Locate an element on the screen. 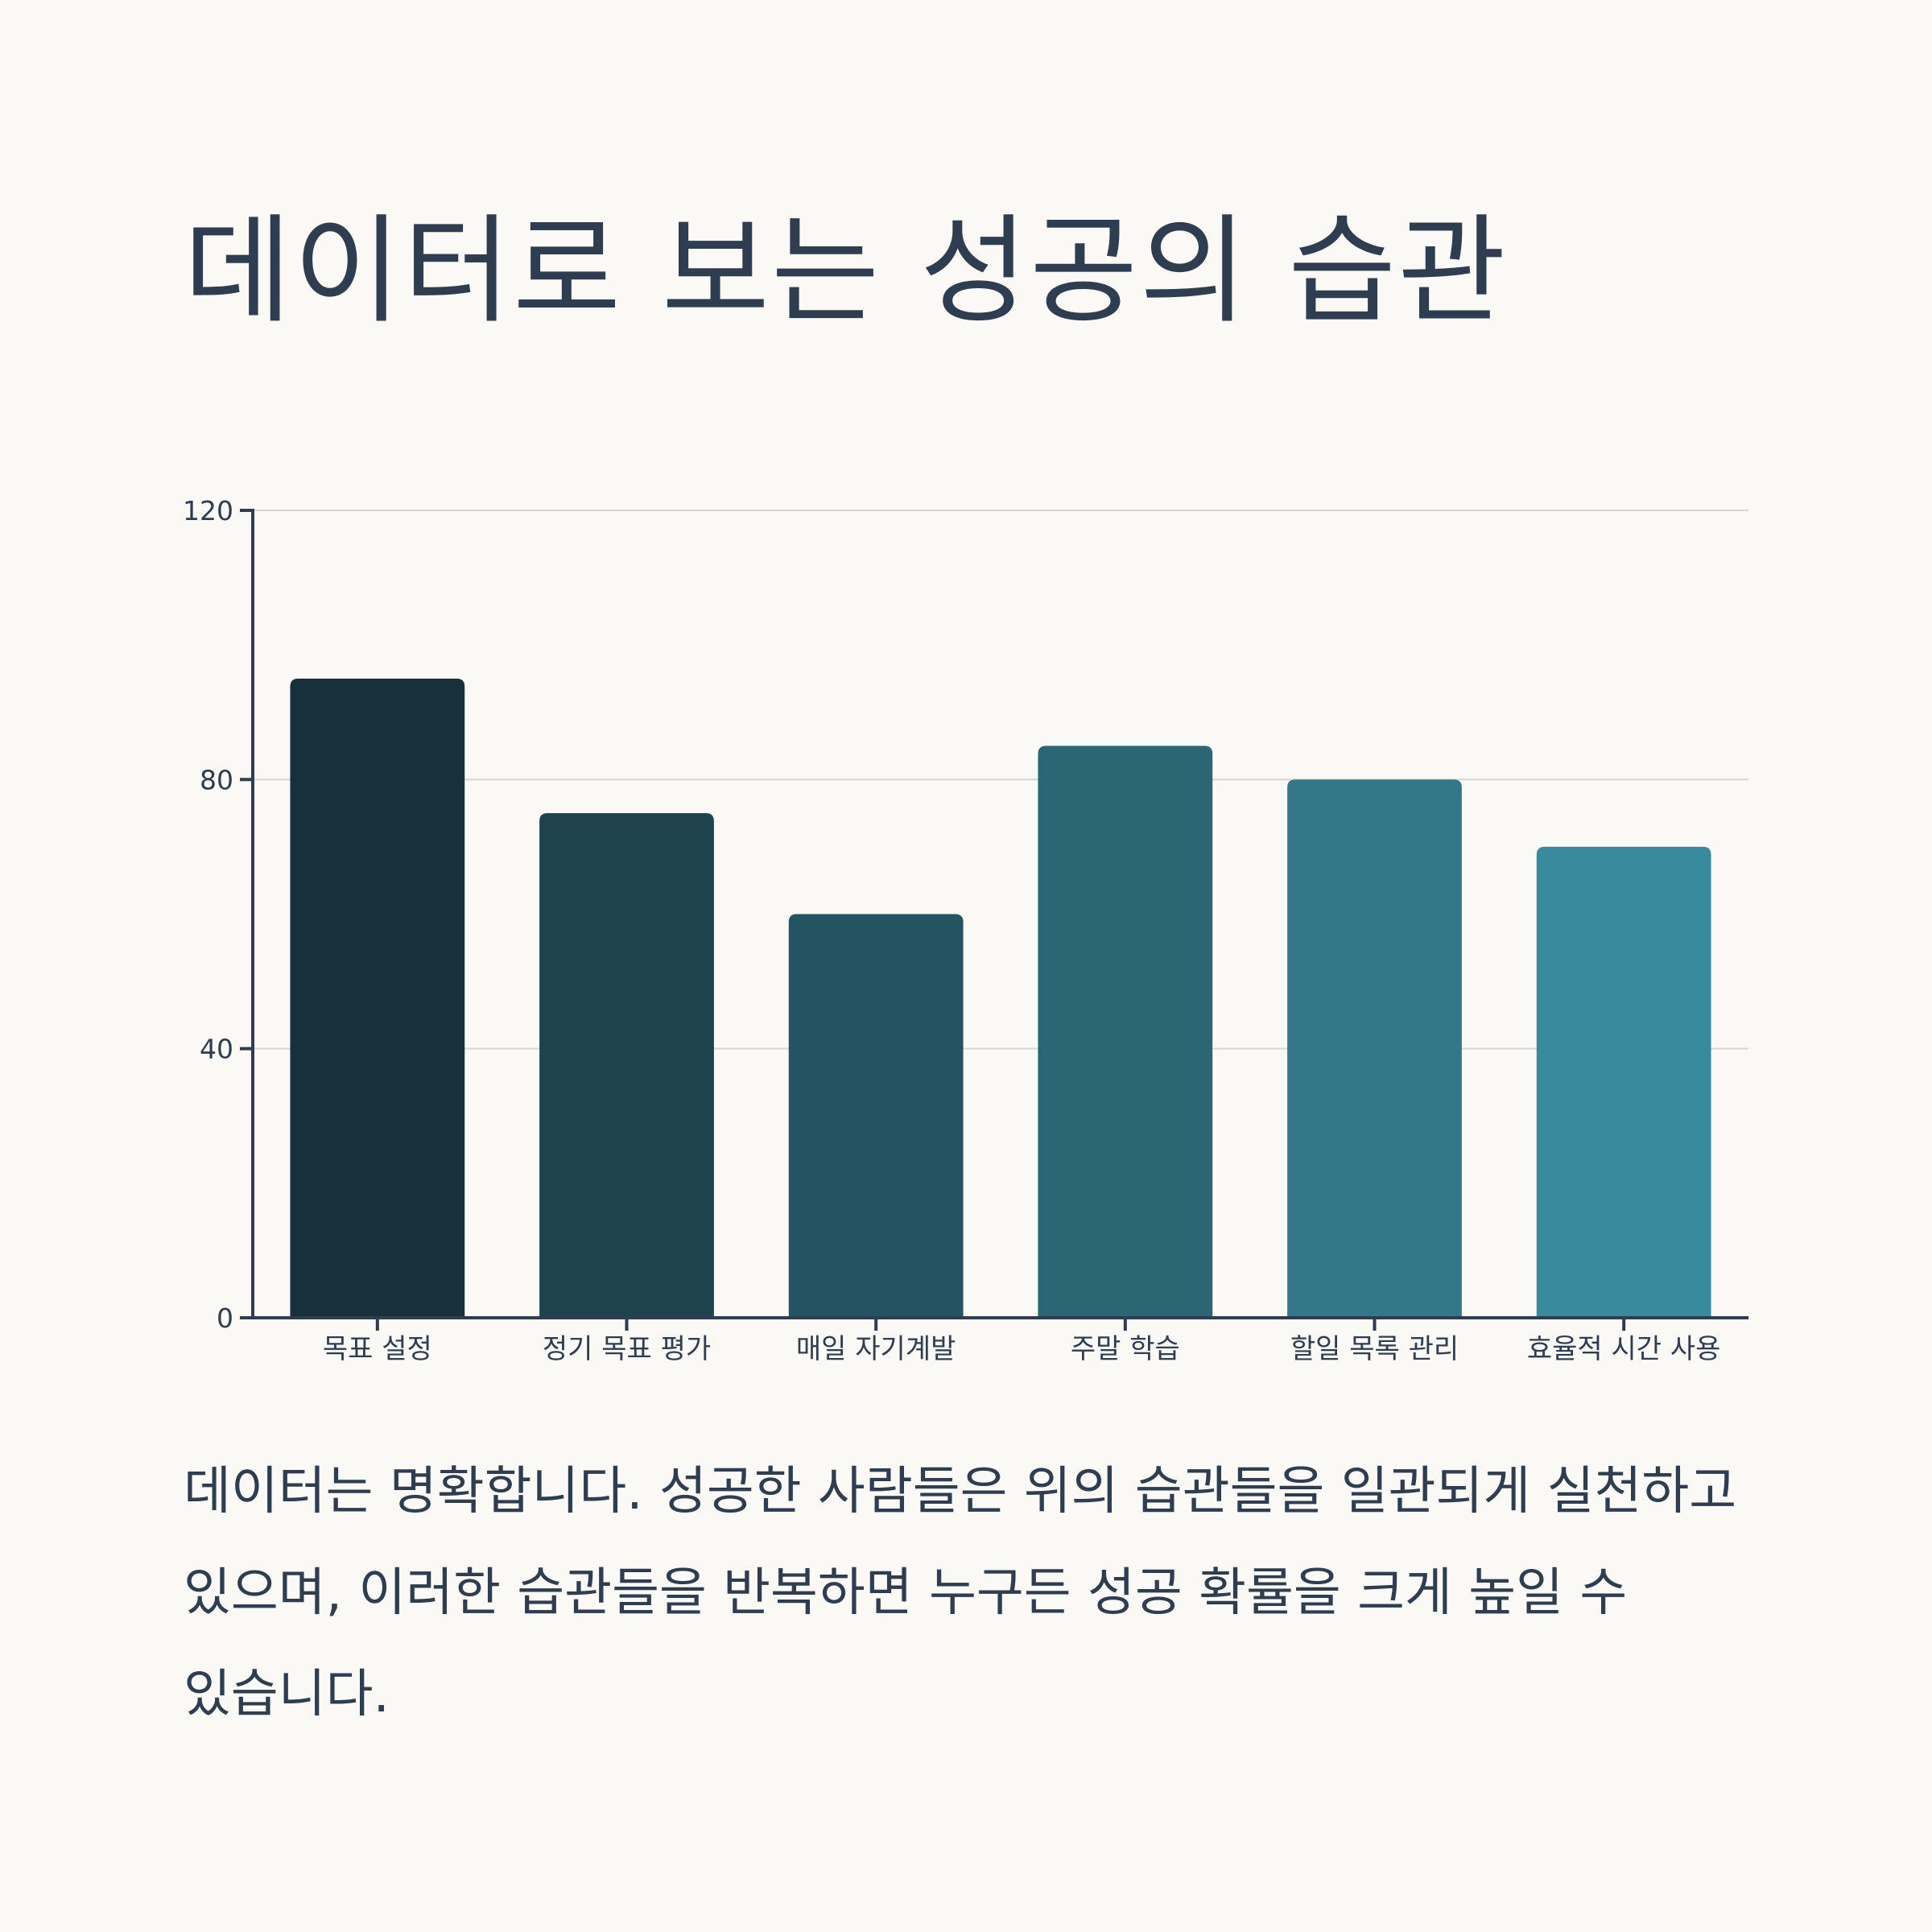 The height and width of the screenshot is (1932, 1932). x-tick-label-5: 효율적 시간 사용 is located at coordinates (1624, 1349).